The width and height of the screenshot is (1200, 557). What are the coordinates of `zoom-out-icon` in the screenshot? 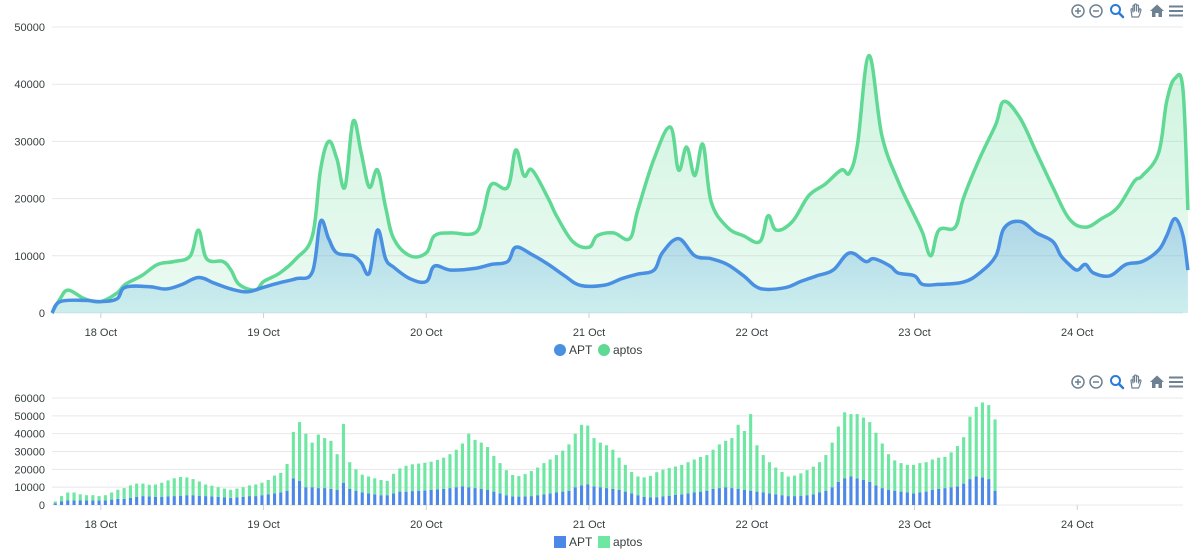 It's located at (1096, 382).